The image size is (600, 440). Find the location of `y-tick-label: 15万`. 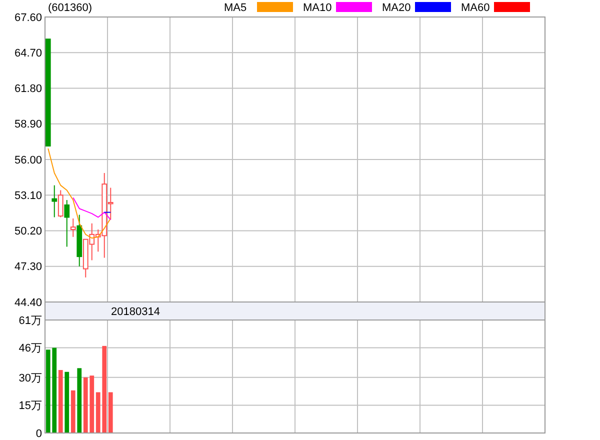

y-tick-label: 15万 is located at coordinates (30, 406).